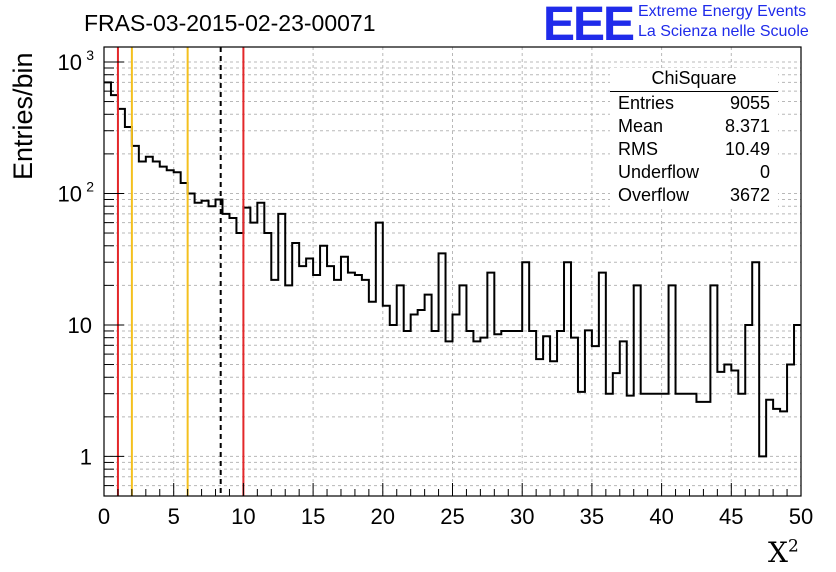  What do you see at coordinates (90, 186) in the screenshot?
I see `y-tick-exponent: 2` at bounding box center [90, 186].